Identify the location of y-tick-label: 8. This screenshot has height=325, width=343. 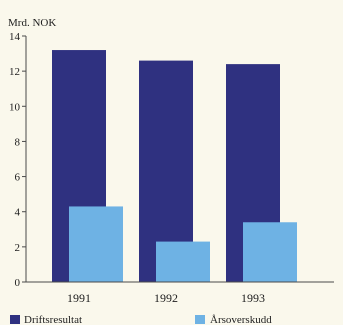
(18, 142).